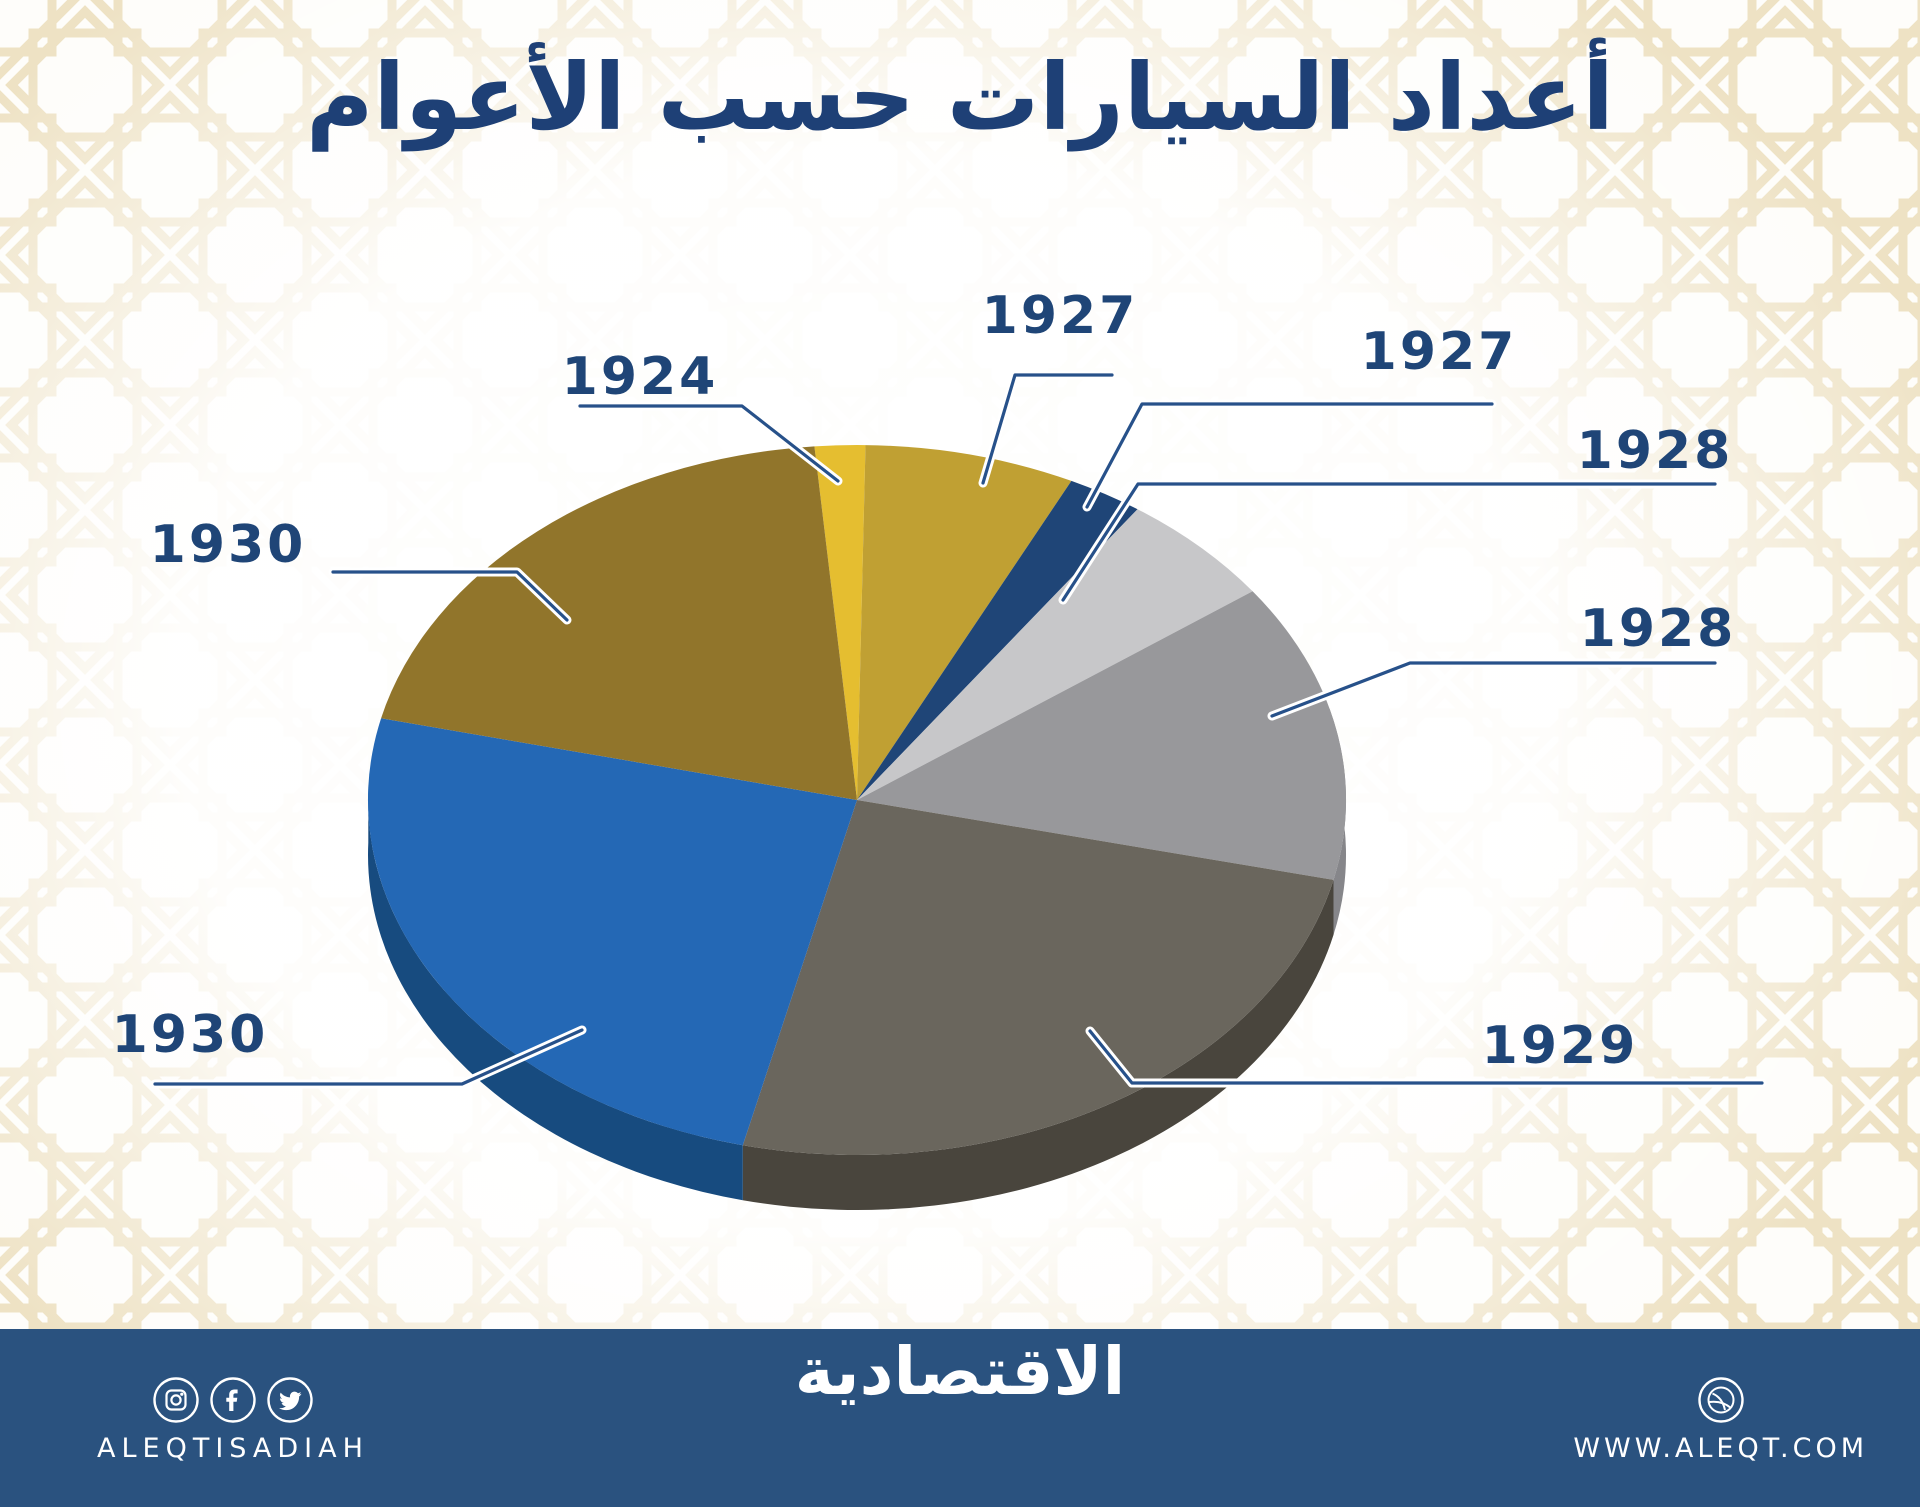 This screenshot has height=1507, width=1920. Describe the element at coordinates (960, 97) in the screenshot. I see `page-title: أعداد السيارات حسب الأعوام` at that location.